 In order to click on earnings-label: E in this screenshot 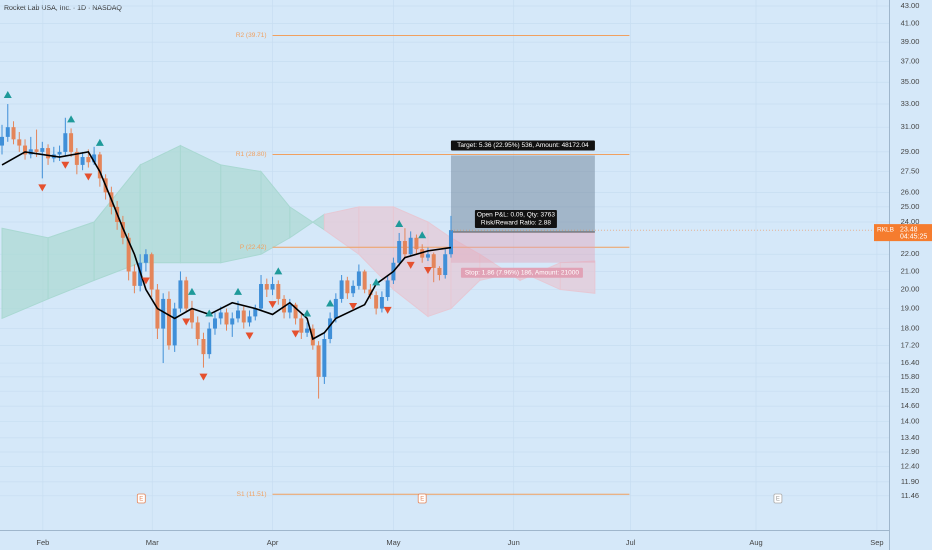, I will do `click(778, 499)`.